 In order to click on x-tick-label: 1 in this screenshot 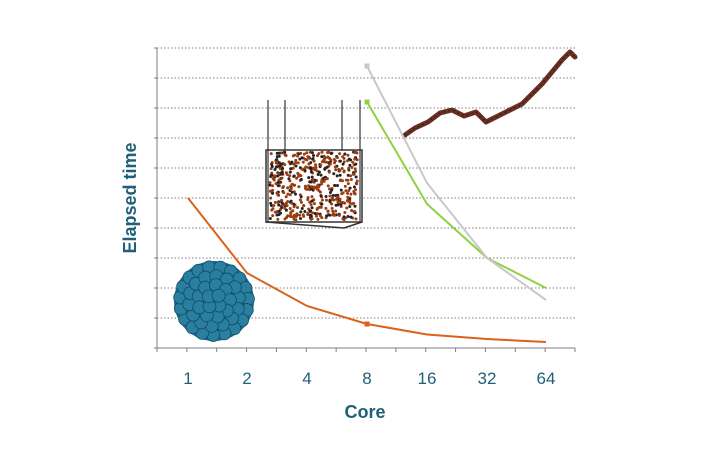, I will do `click(187, 378)`.